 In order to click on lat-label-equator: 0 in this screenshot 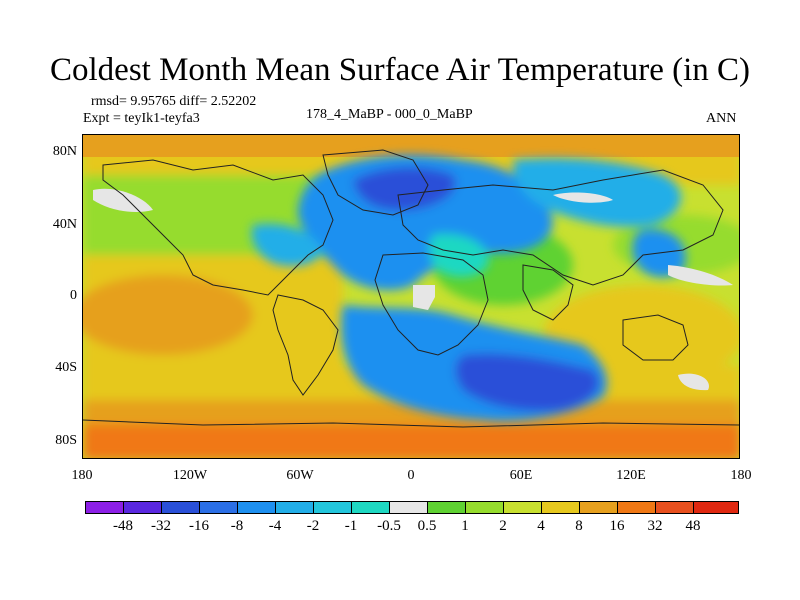, I will do `click(73, 295)`.